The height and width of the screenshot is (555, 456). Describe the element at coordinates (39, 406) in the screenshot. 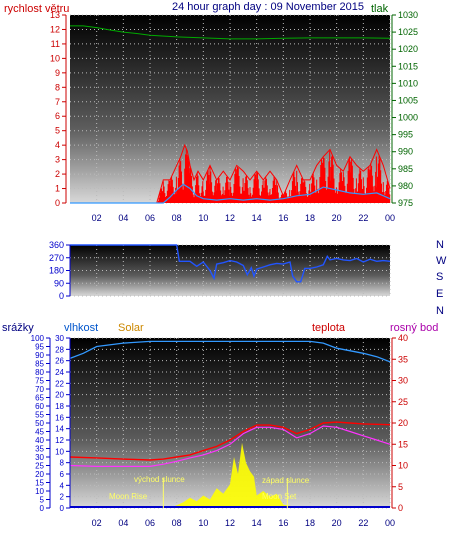

I see `y-tick-label: 60` at that location.